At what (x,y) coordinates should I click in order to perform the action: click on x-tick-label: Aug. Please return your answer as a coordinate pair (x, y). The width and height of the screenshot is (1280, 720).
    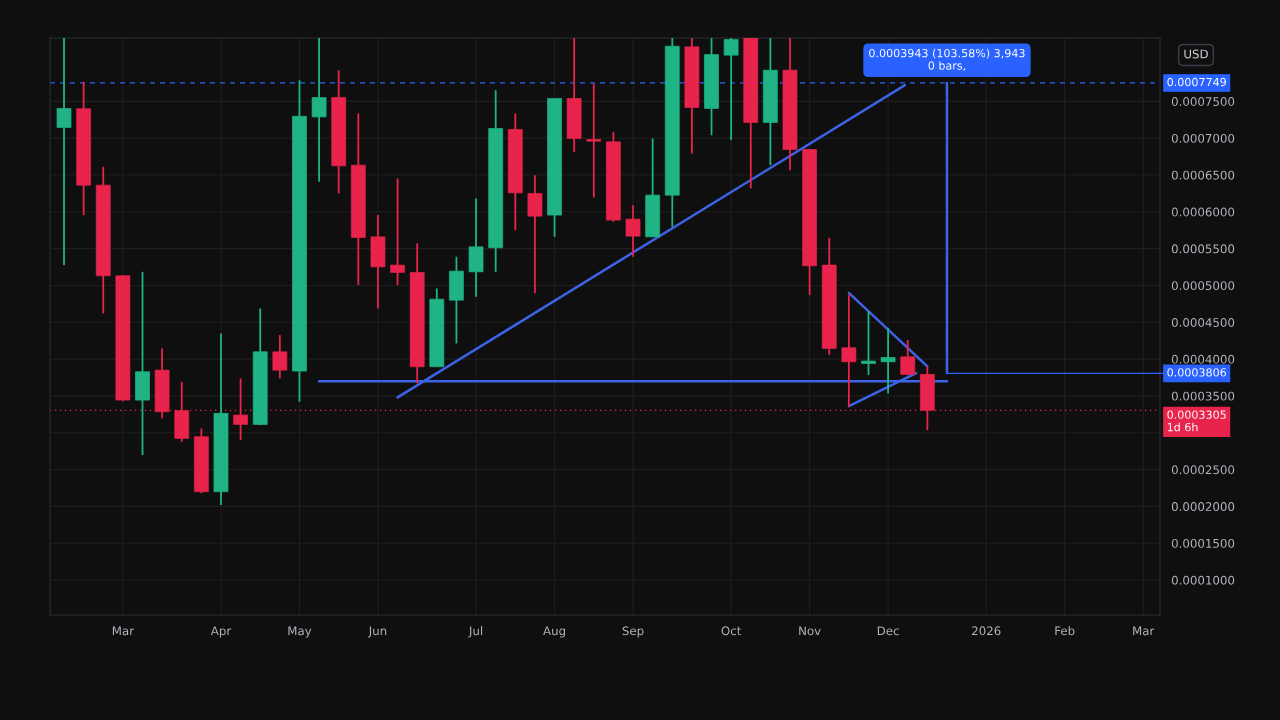
    Looking at the image, I should click on (554, 632).